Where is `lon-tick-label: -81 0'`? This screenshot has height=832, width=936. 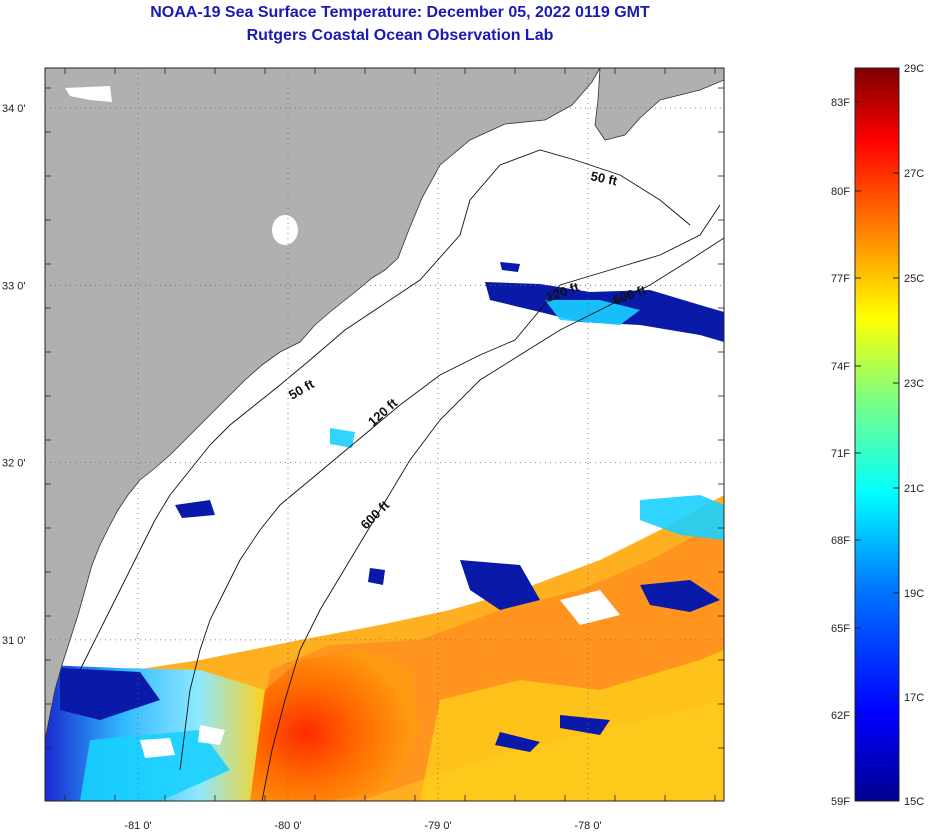
lon-tick-label: -81 0' is located at coordinates (137, 826).